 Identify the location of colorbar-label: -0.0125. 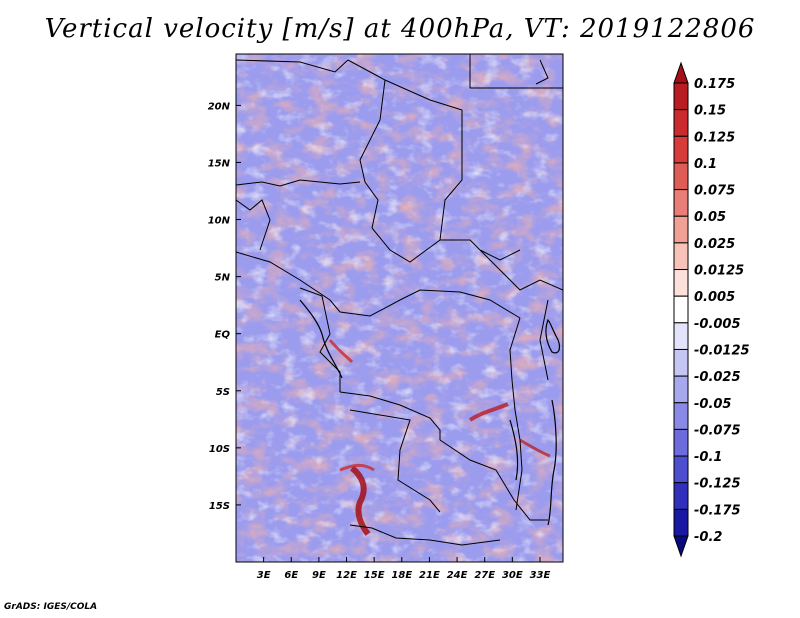
(722, 350).